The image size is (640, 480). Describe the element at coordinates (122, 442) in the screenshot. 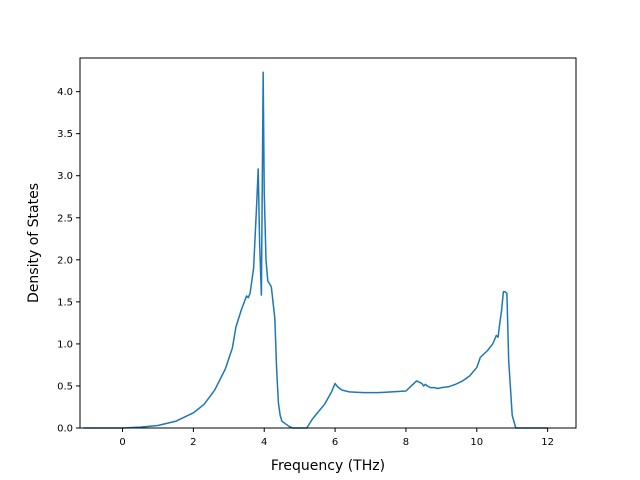

I see `x-tick-label: 0` at that location.